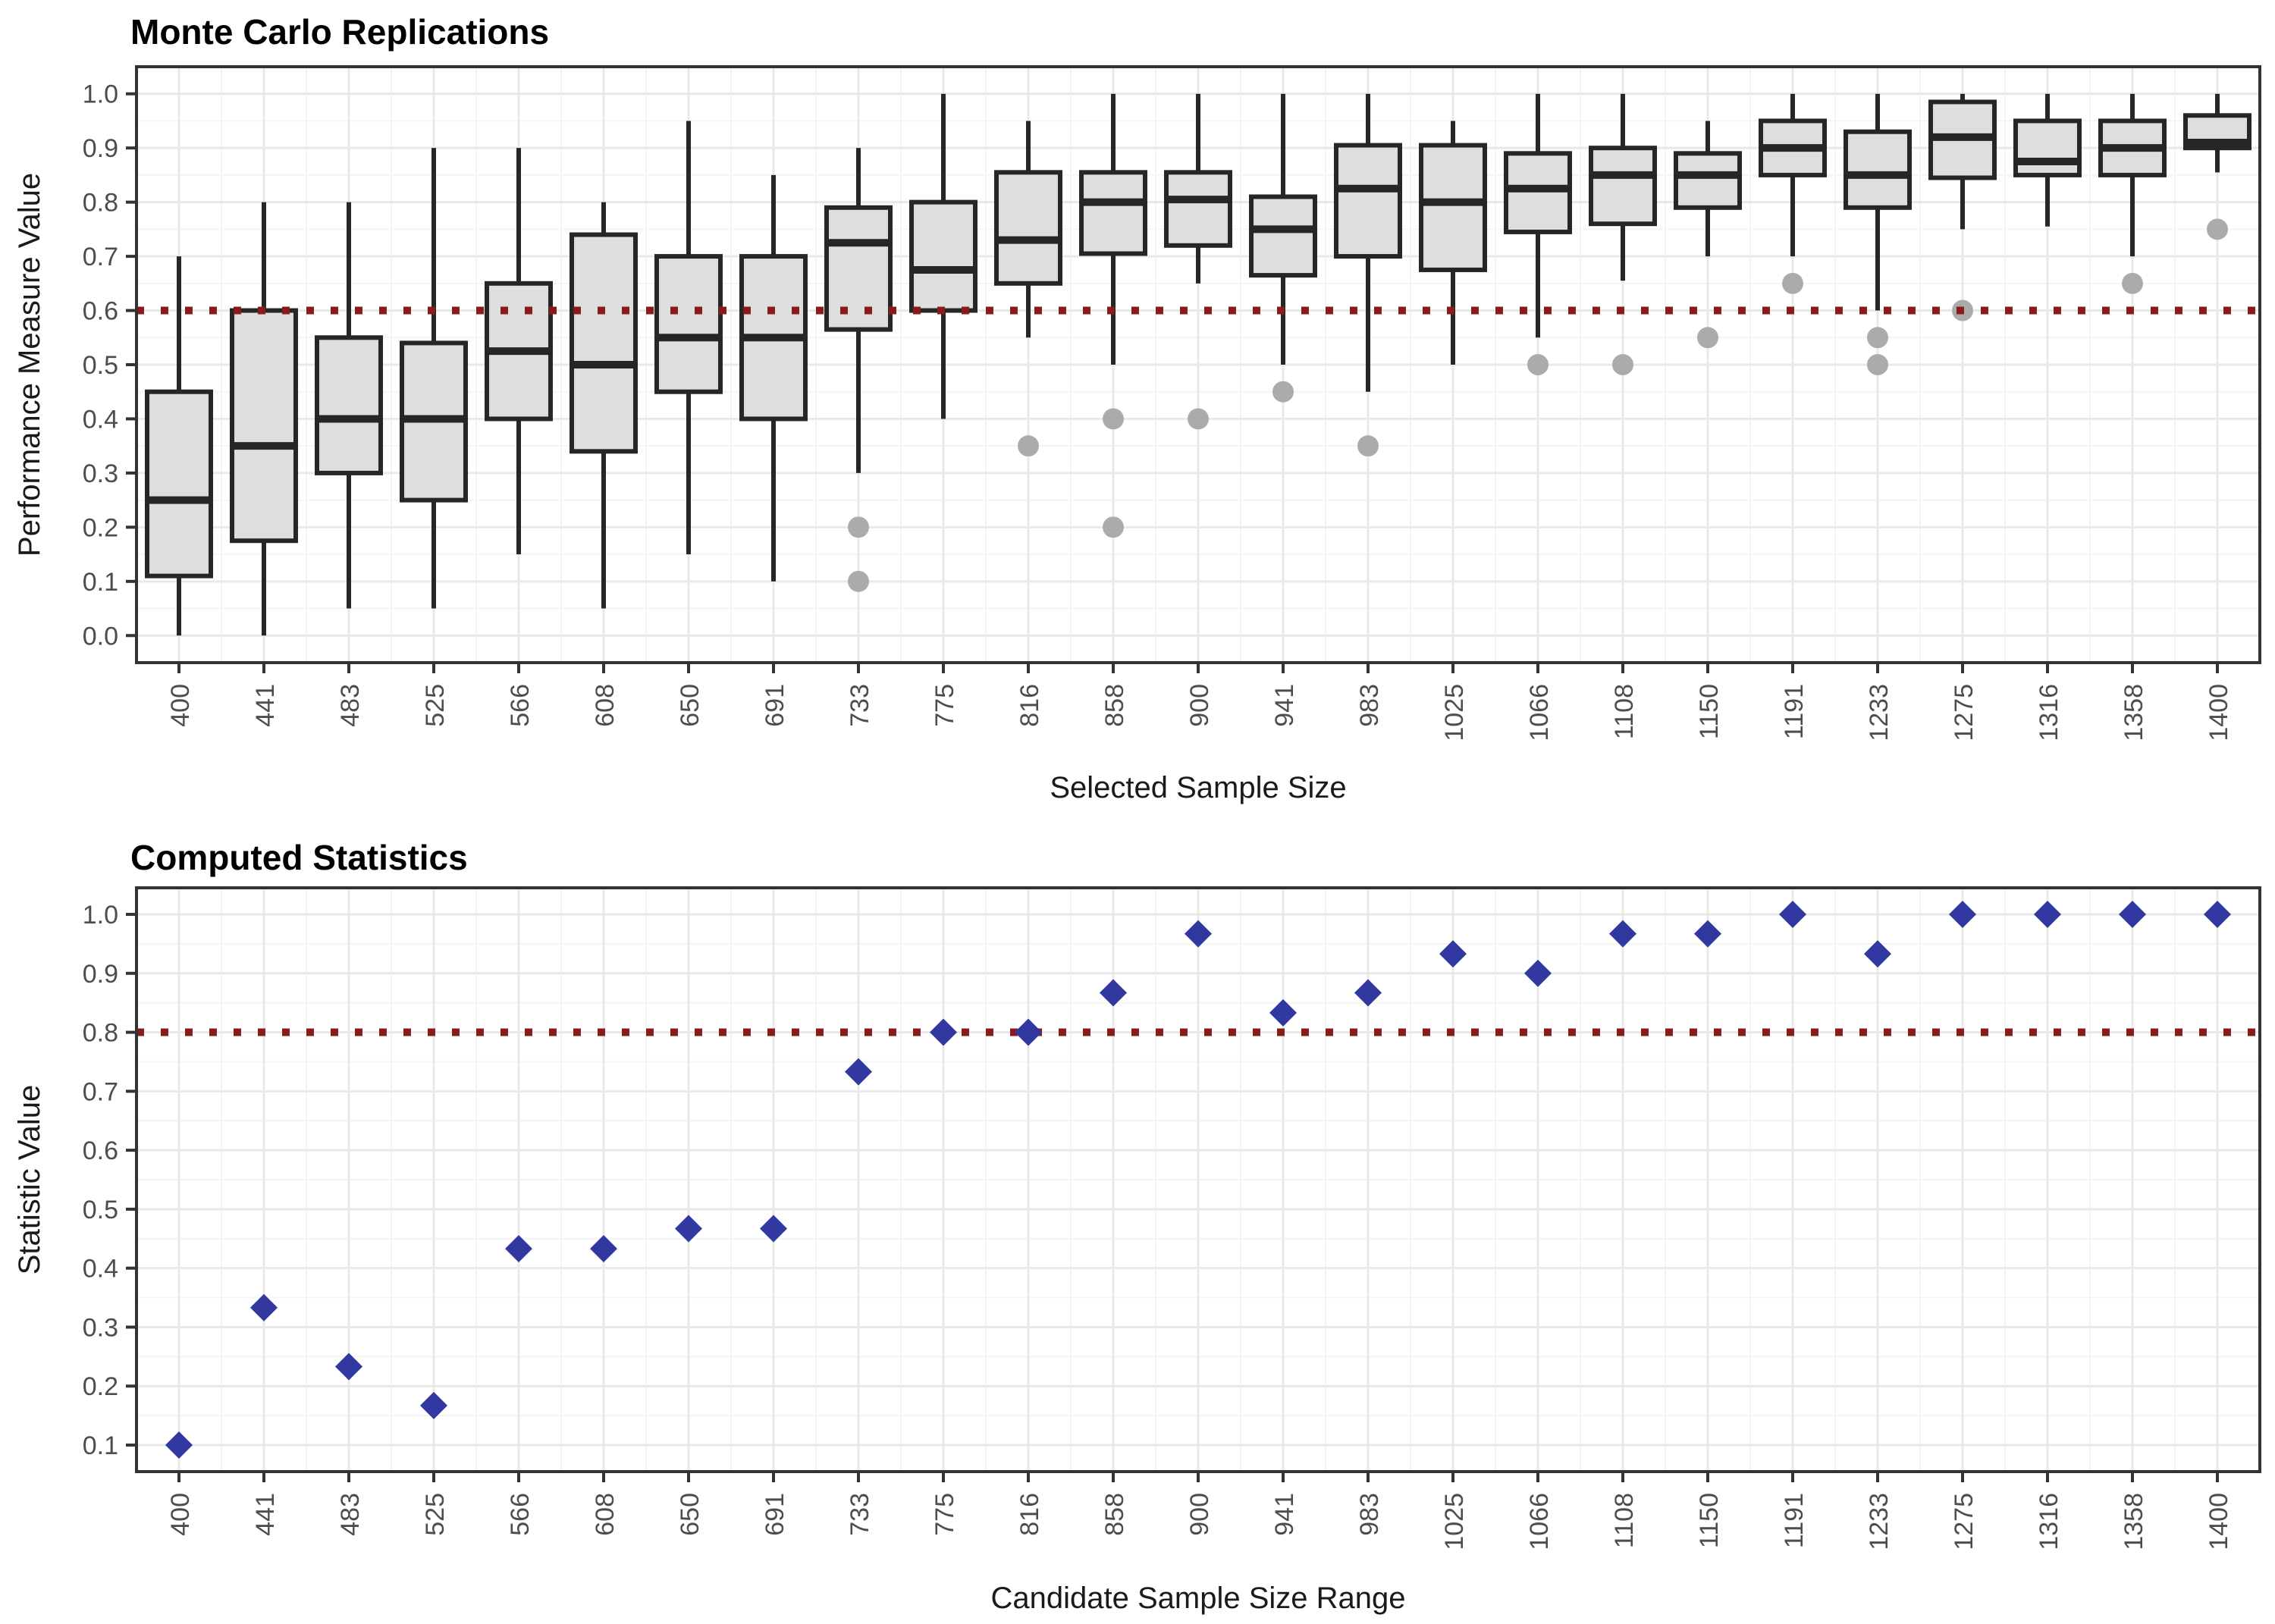 The image size is (2275, 1624). Describe the element at coordinates (1624, 1520) in the screenshot. I see `x-tick-label: 1108` at that location.